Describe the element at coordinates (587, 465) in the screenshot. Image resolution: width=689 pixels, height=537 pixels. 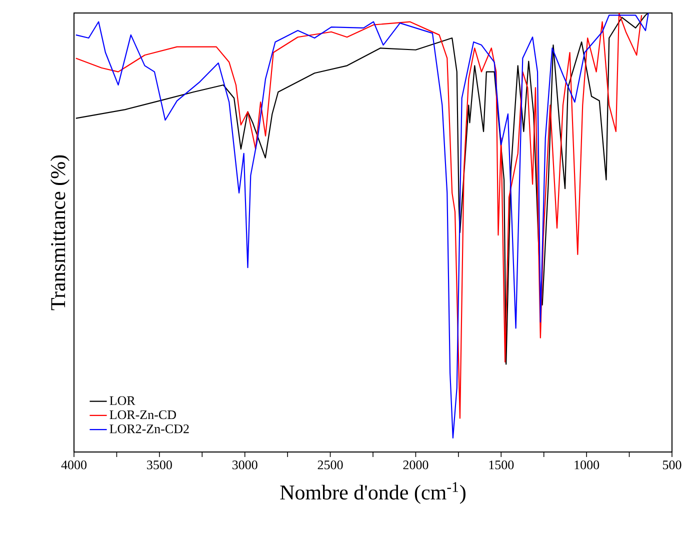
I see `x-tick-label: 1000` at that location.